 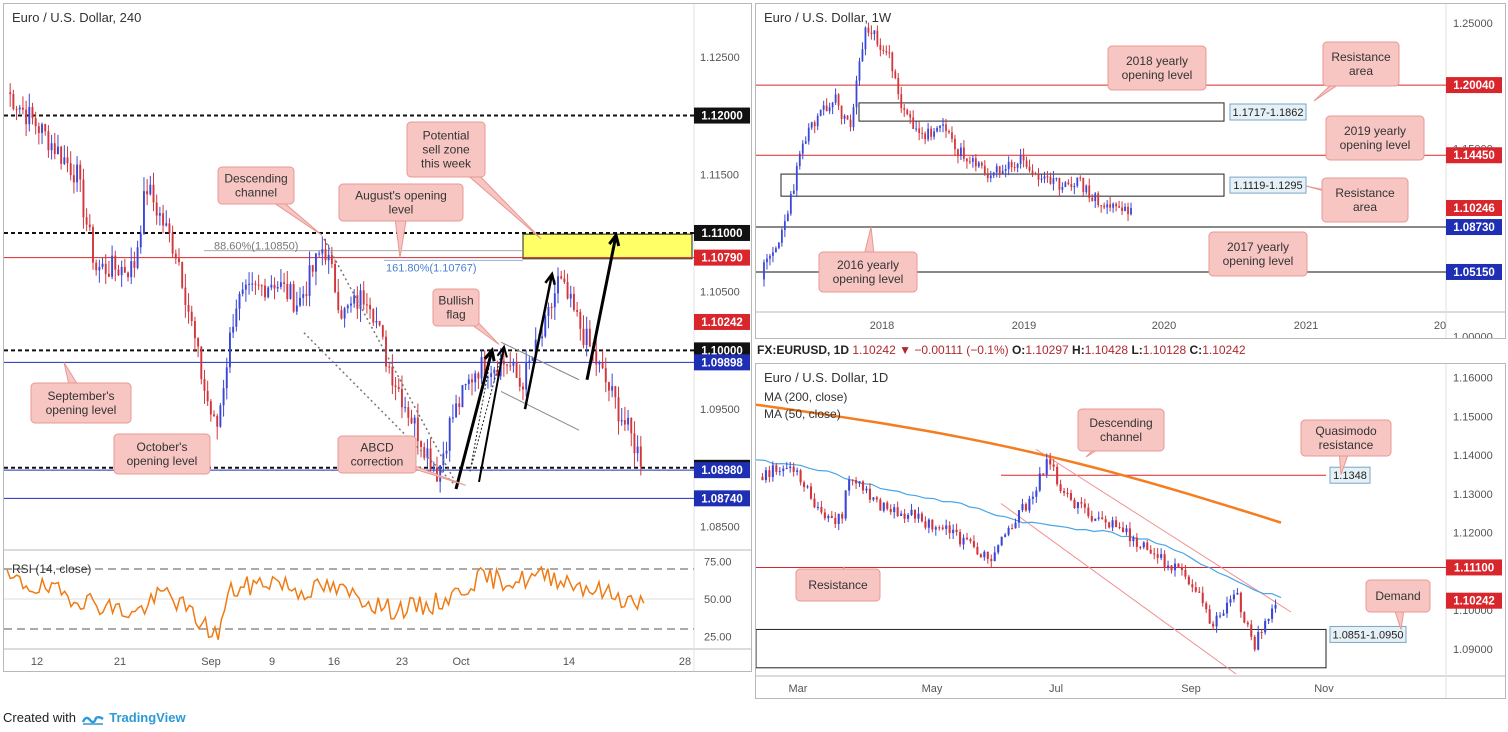 What do you see at coordinates (1474, 208) in the screenshot?
I see `weekly-price-tag-2-bg` at bounding box center [1474, 208].